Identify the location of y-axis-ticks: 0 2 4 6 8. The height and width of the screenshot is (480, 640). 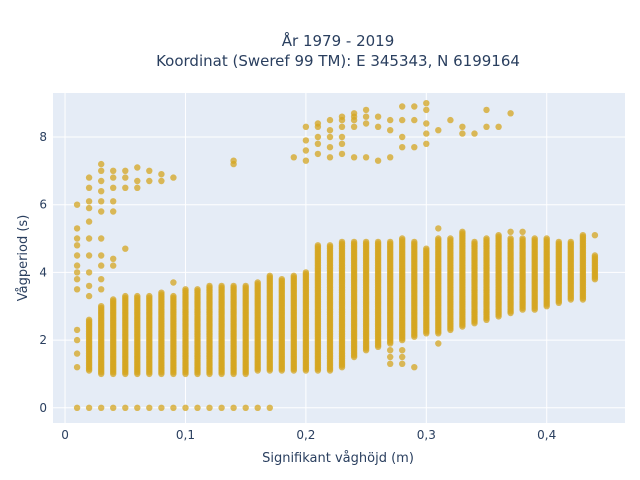
(43, 272).